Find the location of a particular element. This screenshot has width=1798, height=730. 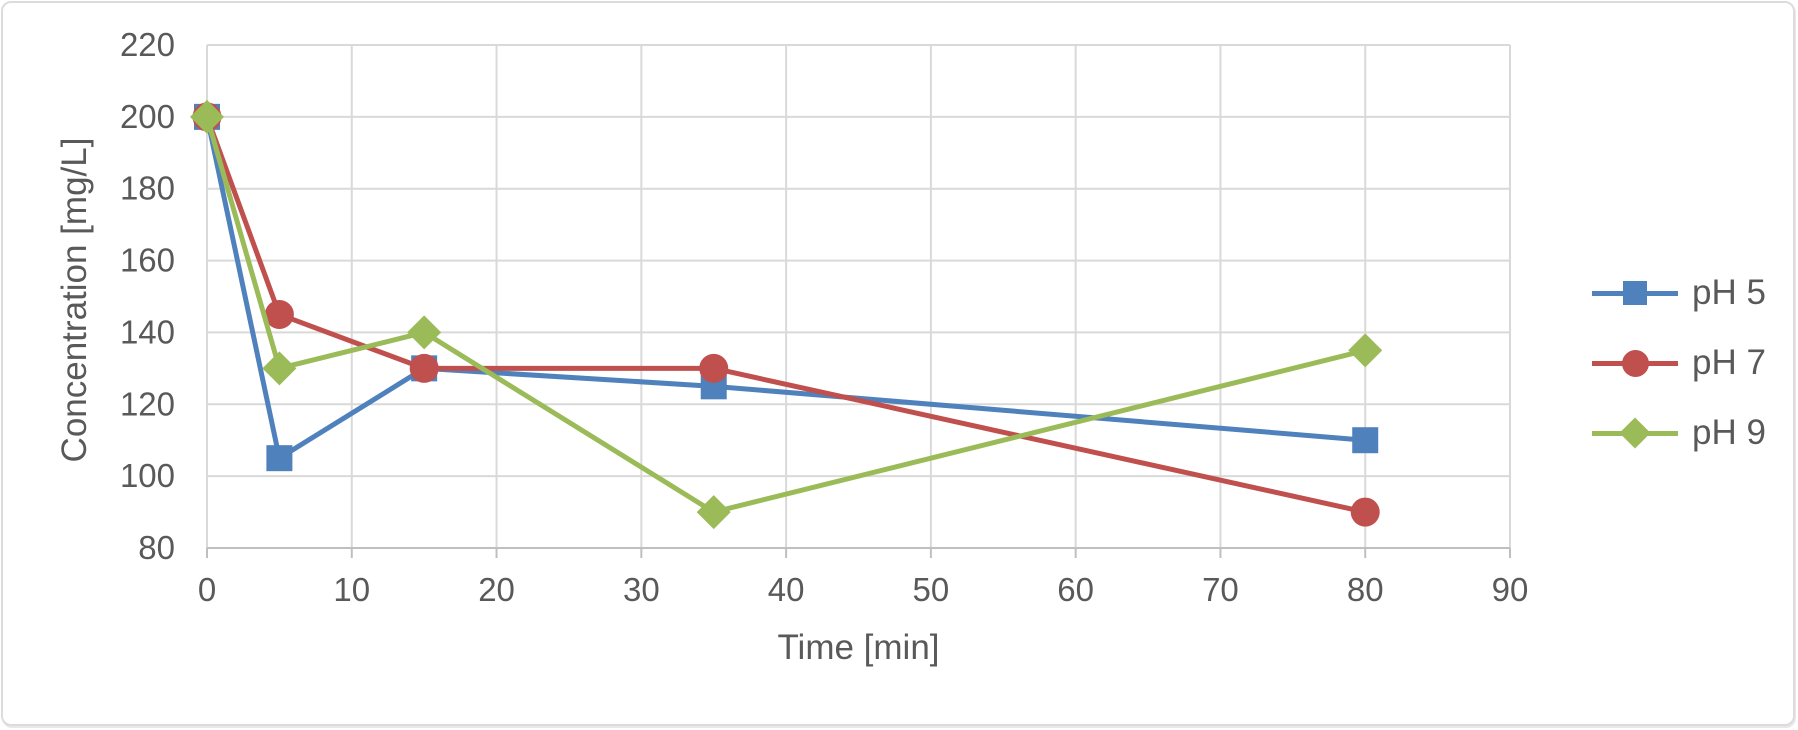

legend-label-ph-9: pH 9 is located at coordinates (1729, 432).